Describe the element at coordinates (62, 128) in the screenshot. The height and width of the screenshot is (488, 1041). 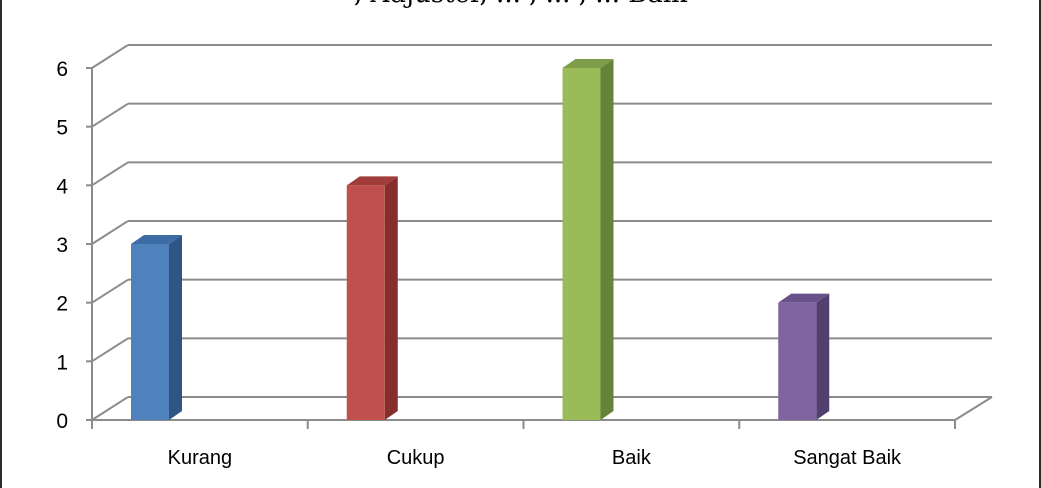
I see `y-tick-label: 5` at that location.